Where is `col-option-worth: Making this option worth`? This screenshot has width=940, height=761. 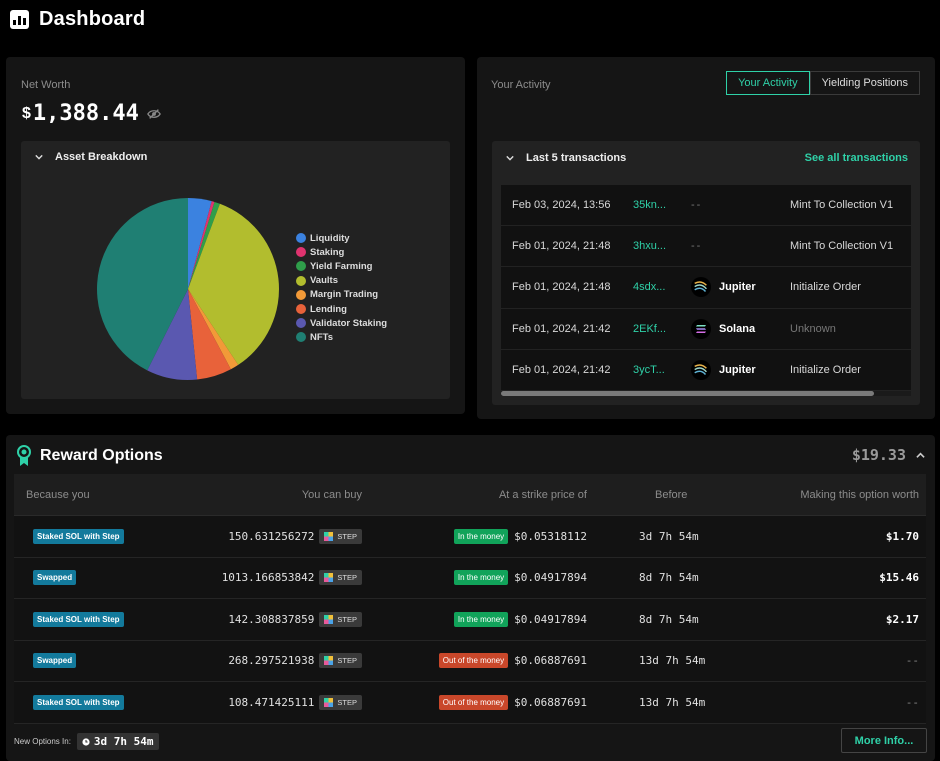
col-option-worth: Making this option worth is located at coordinates (859, 494).